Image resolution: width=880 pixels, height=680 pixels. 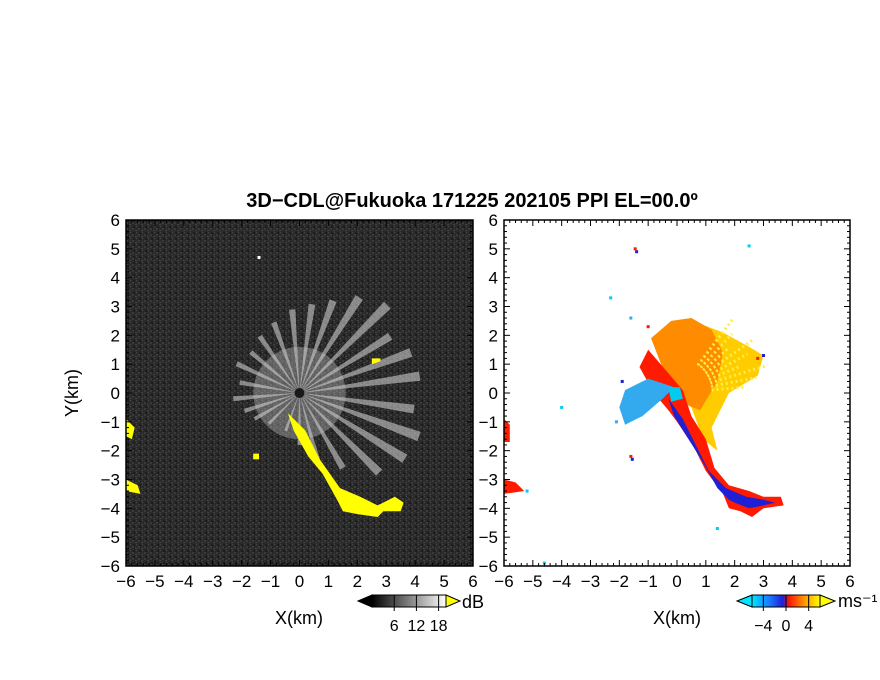 What do you see at coordinates (488, 422) in the screenshot?
I see `y-tick-label: −1` at bounding box center [488, 422].